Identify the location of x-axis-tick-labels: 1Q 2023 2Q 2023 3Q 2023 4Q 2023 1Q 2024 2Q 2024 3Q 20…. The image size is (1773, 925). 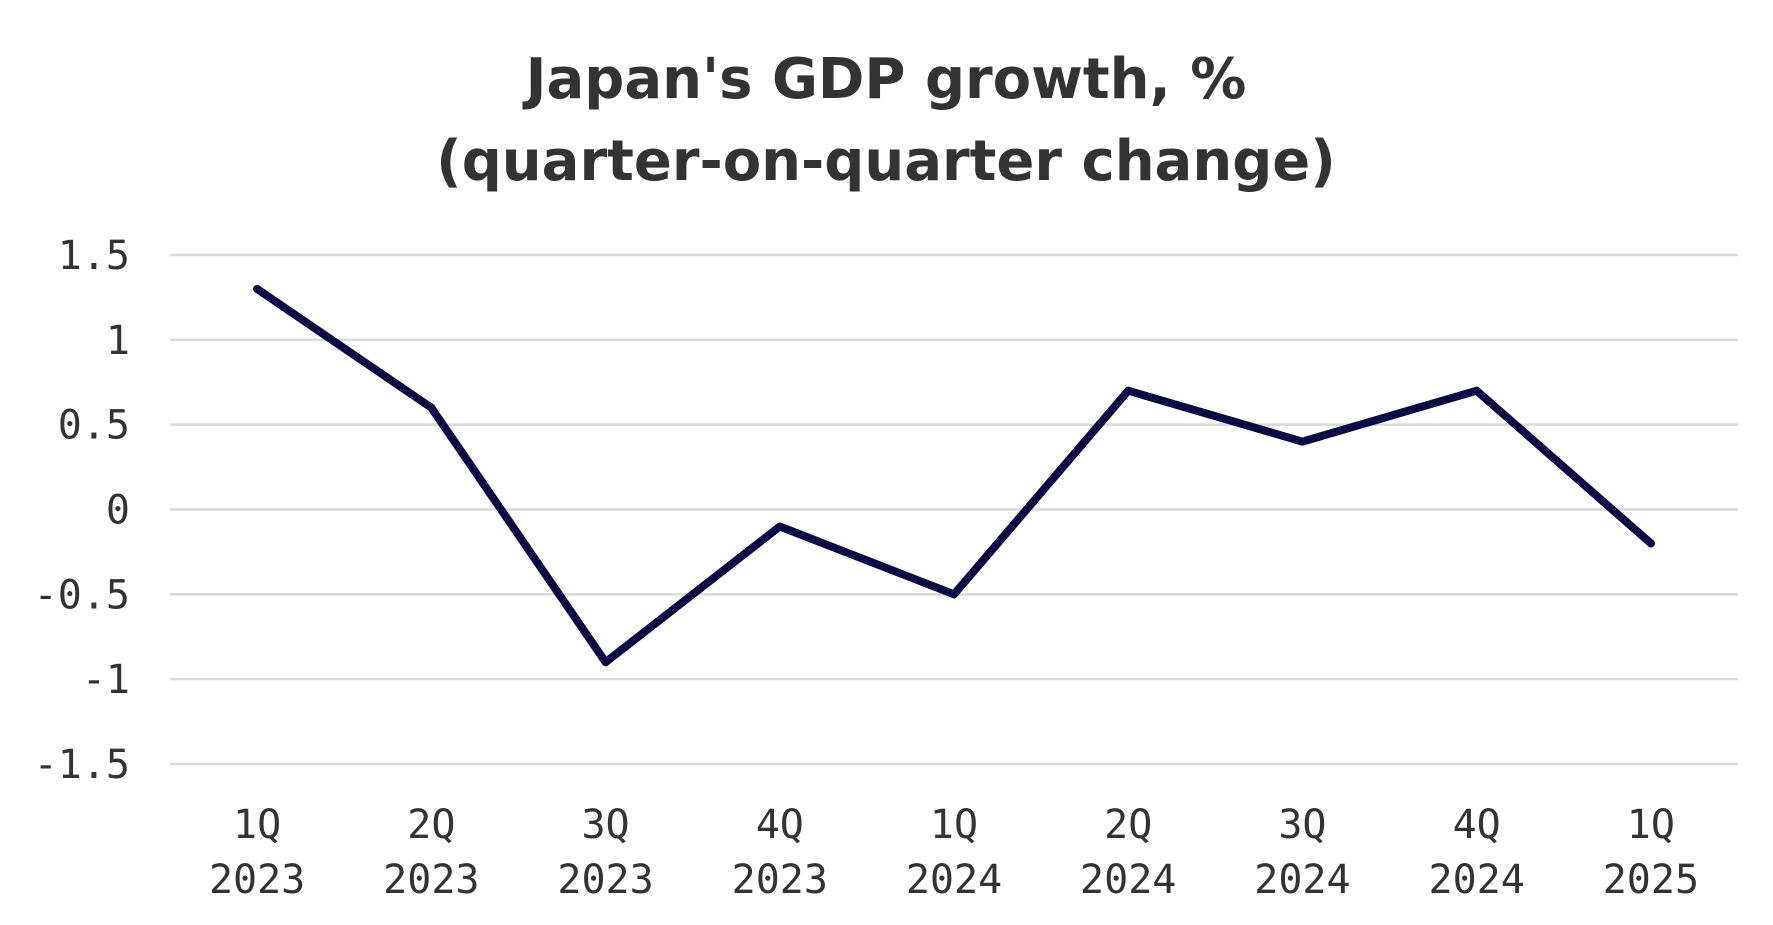
(954, 852).